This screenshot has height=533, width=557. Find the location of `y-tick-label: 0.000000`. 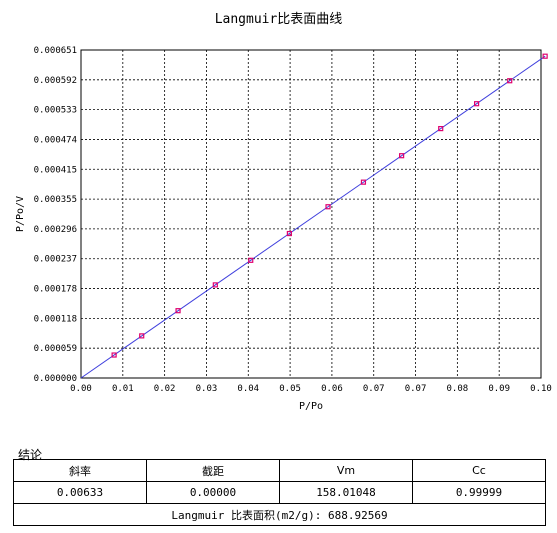

y-tick-label: 0.000000 is located at coordinates (55, 379).